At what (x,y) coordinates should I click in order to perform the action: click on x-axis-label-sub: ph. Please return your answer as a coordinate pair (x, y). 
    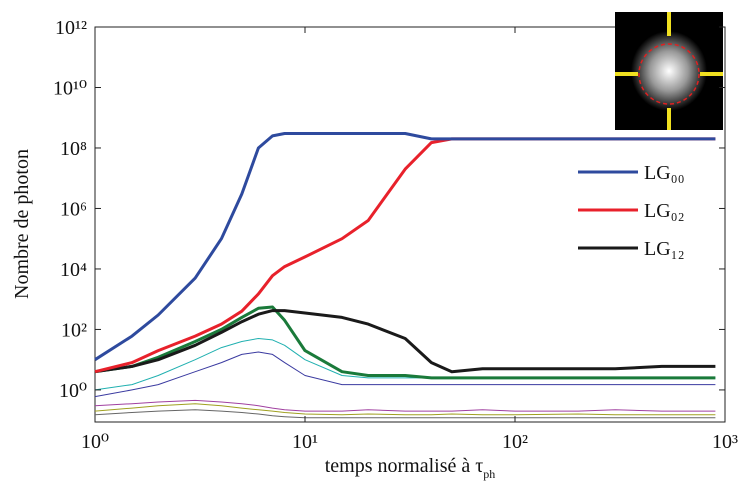
    Looking at the image, I should click on (489, 474).